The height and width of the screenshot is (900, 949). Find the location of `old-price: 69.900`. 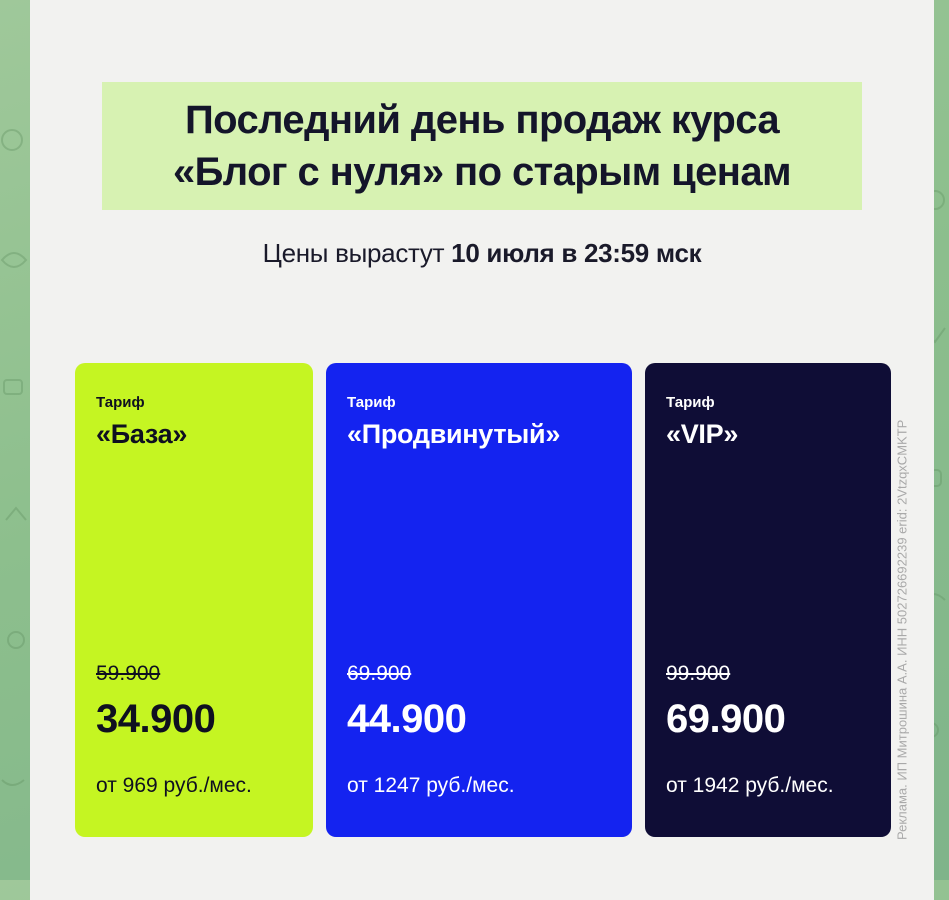

old-price: 69.900 is located at coordinates (379, 673).